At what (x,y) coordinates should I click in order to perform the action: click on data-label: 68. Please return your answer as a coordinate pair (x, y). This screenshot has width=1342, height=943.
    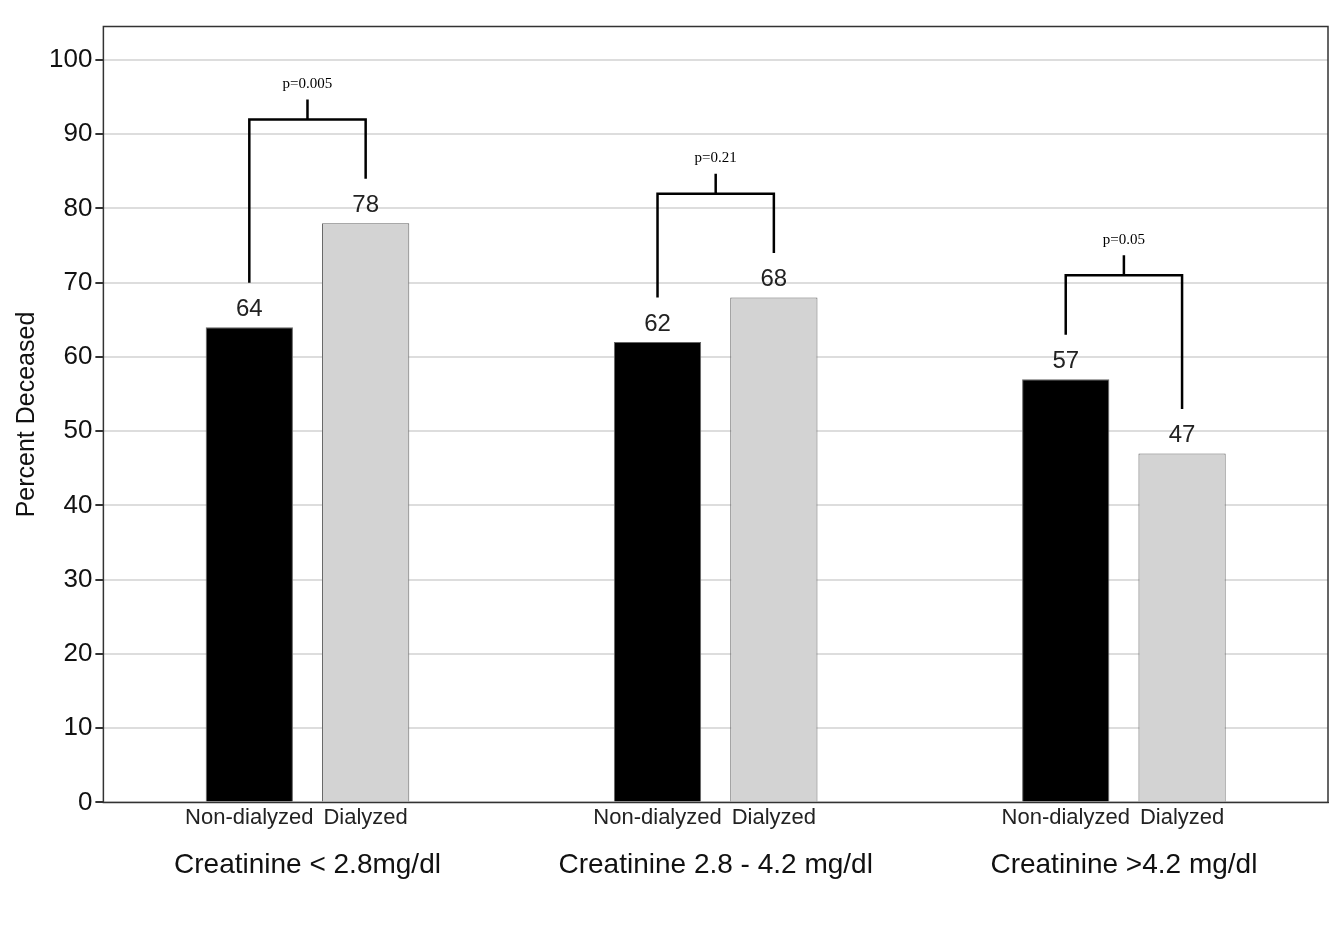
    Looking at the image, I should click on (774, 278).